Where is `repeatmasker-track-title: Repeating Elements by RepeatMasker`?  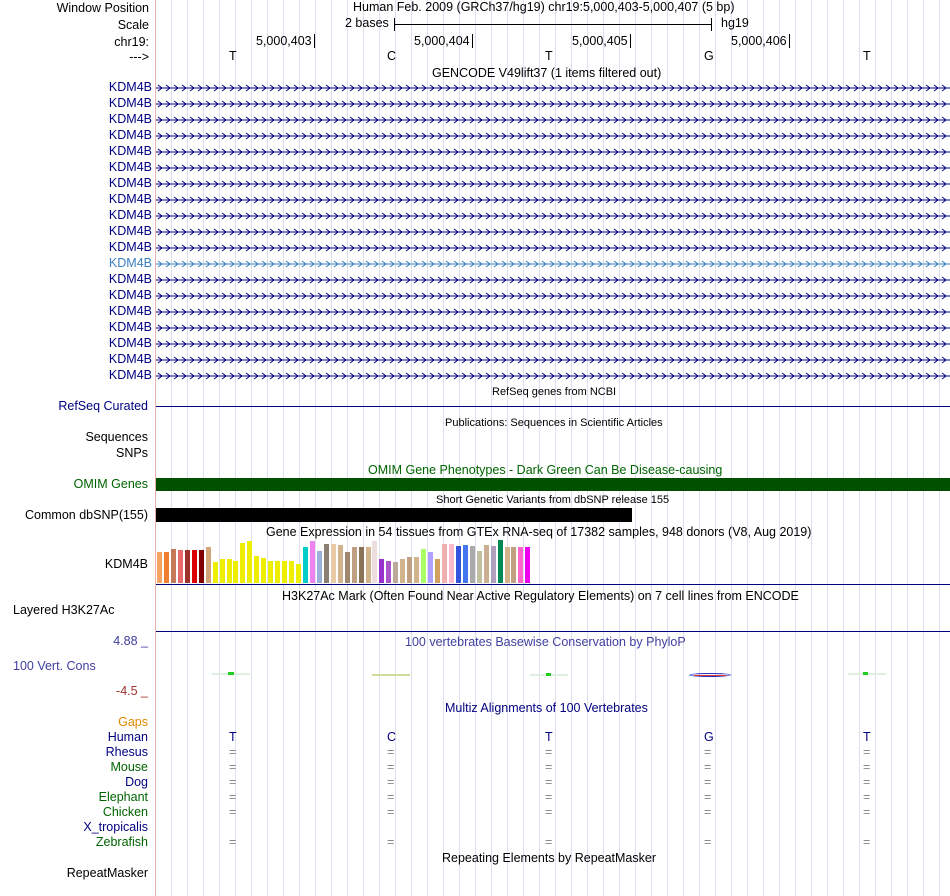
repeatmasker-track-title: Repeating Elements by RepeatMasker is located at coordinates (549, 858).